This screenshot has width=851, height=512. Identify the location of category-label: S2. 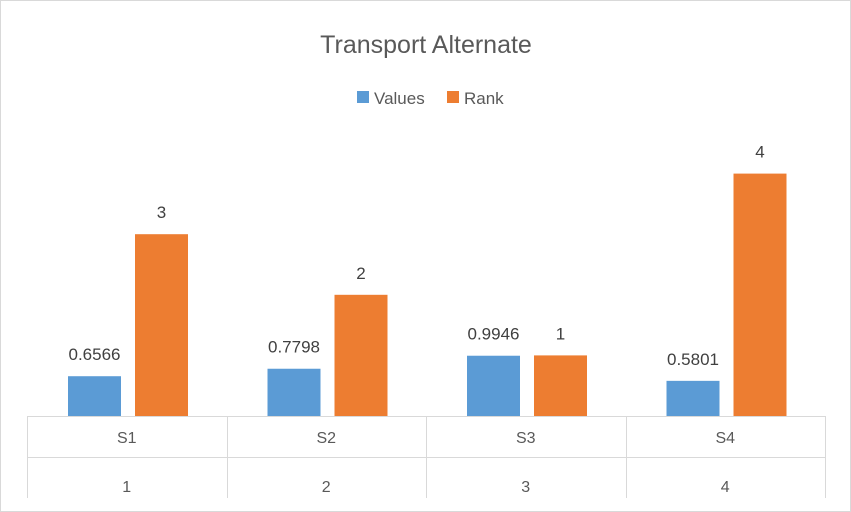
(326, 438).